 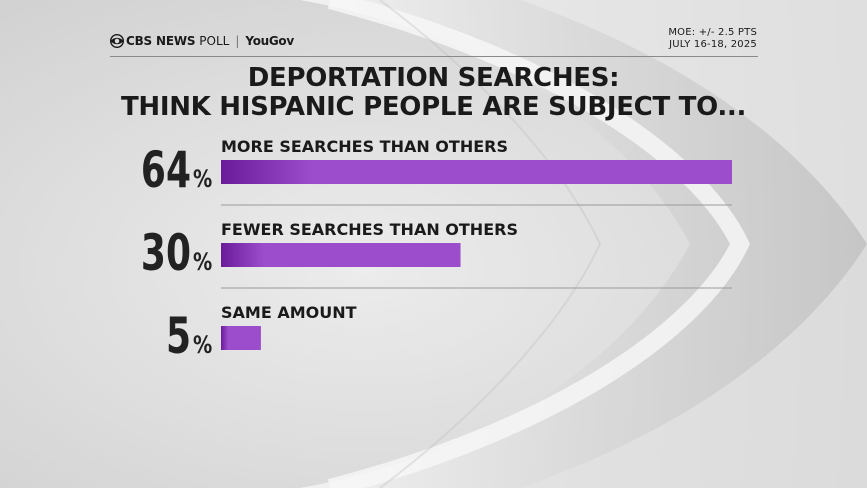 What do you see at coordinates (713, 44) in the screenshot?
I see `poll-dates: JULY 16-18, 2025` at bounding box center [713, 44].